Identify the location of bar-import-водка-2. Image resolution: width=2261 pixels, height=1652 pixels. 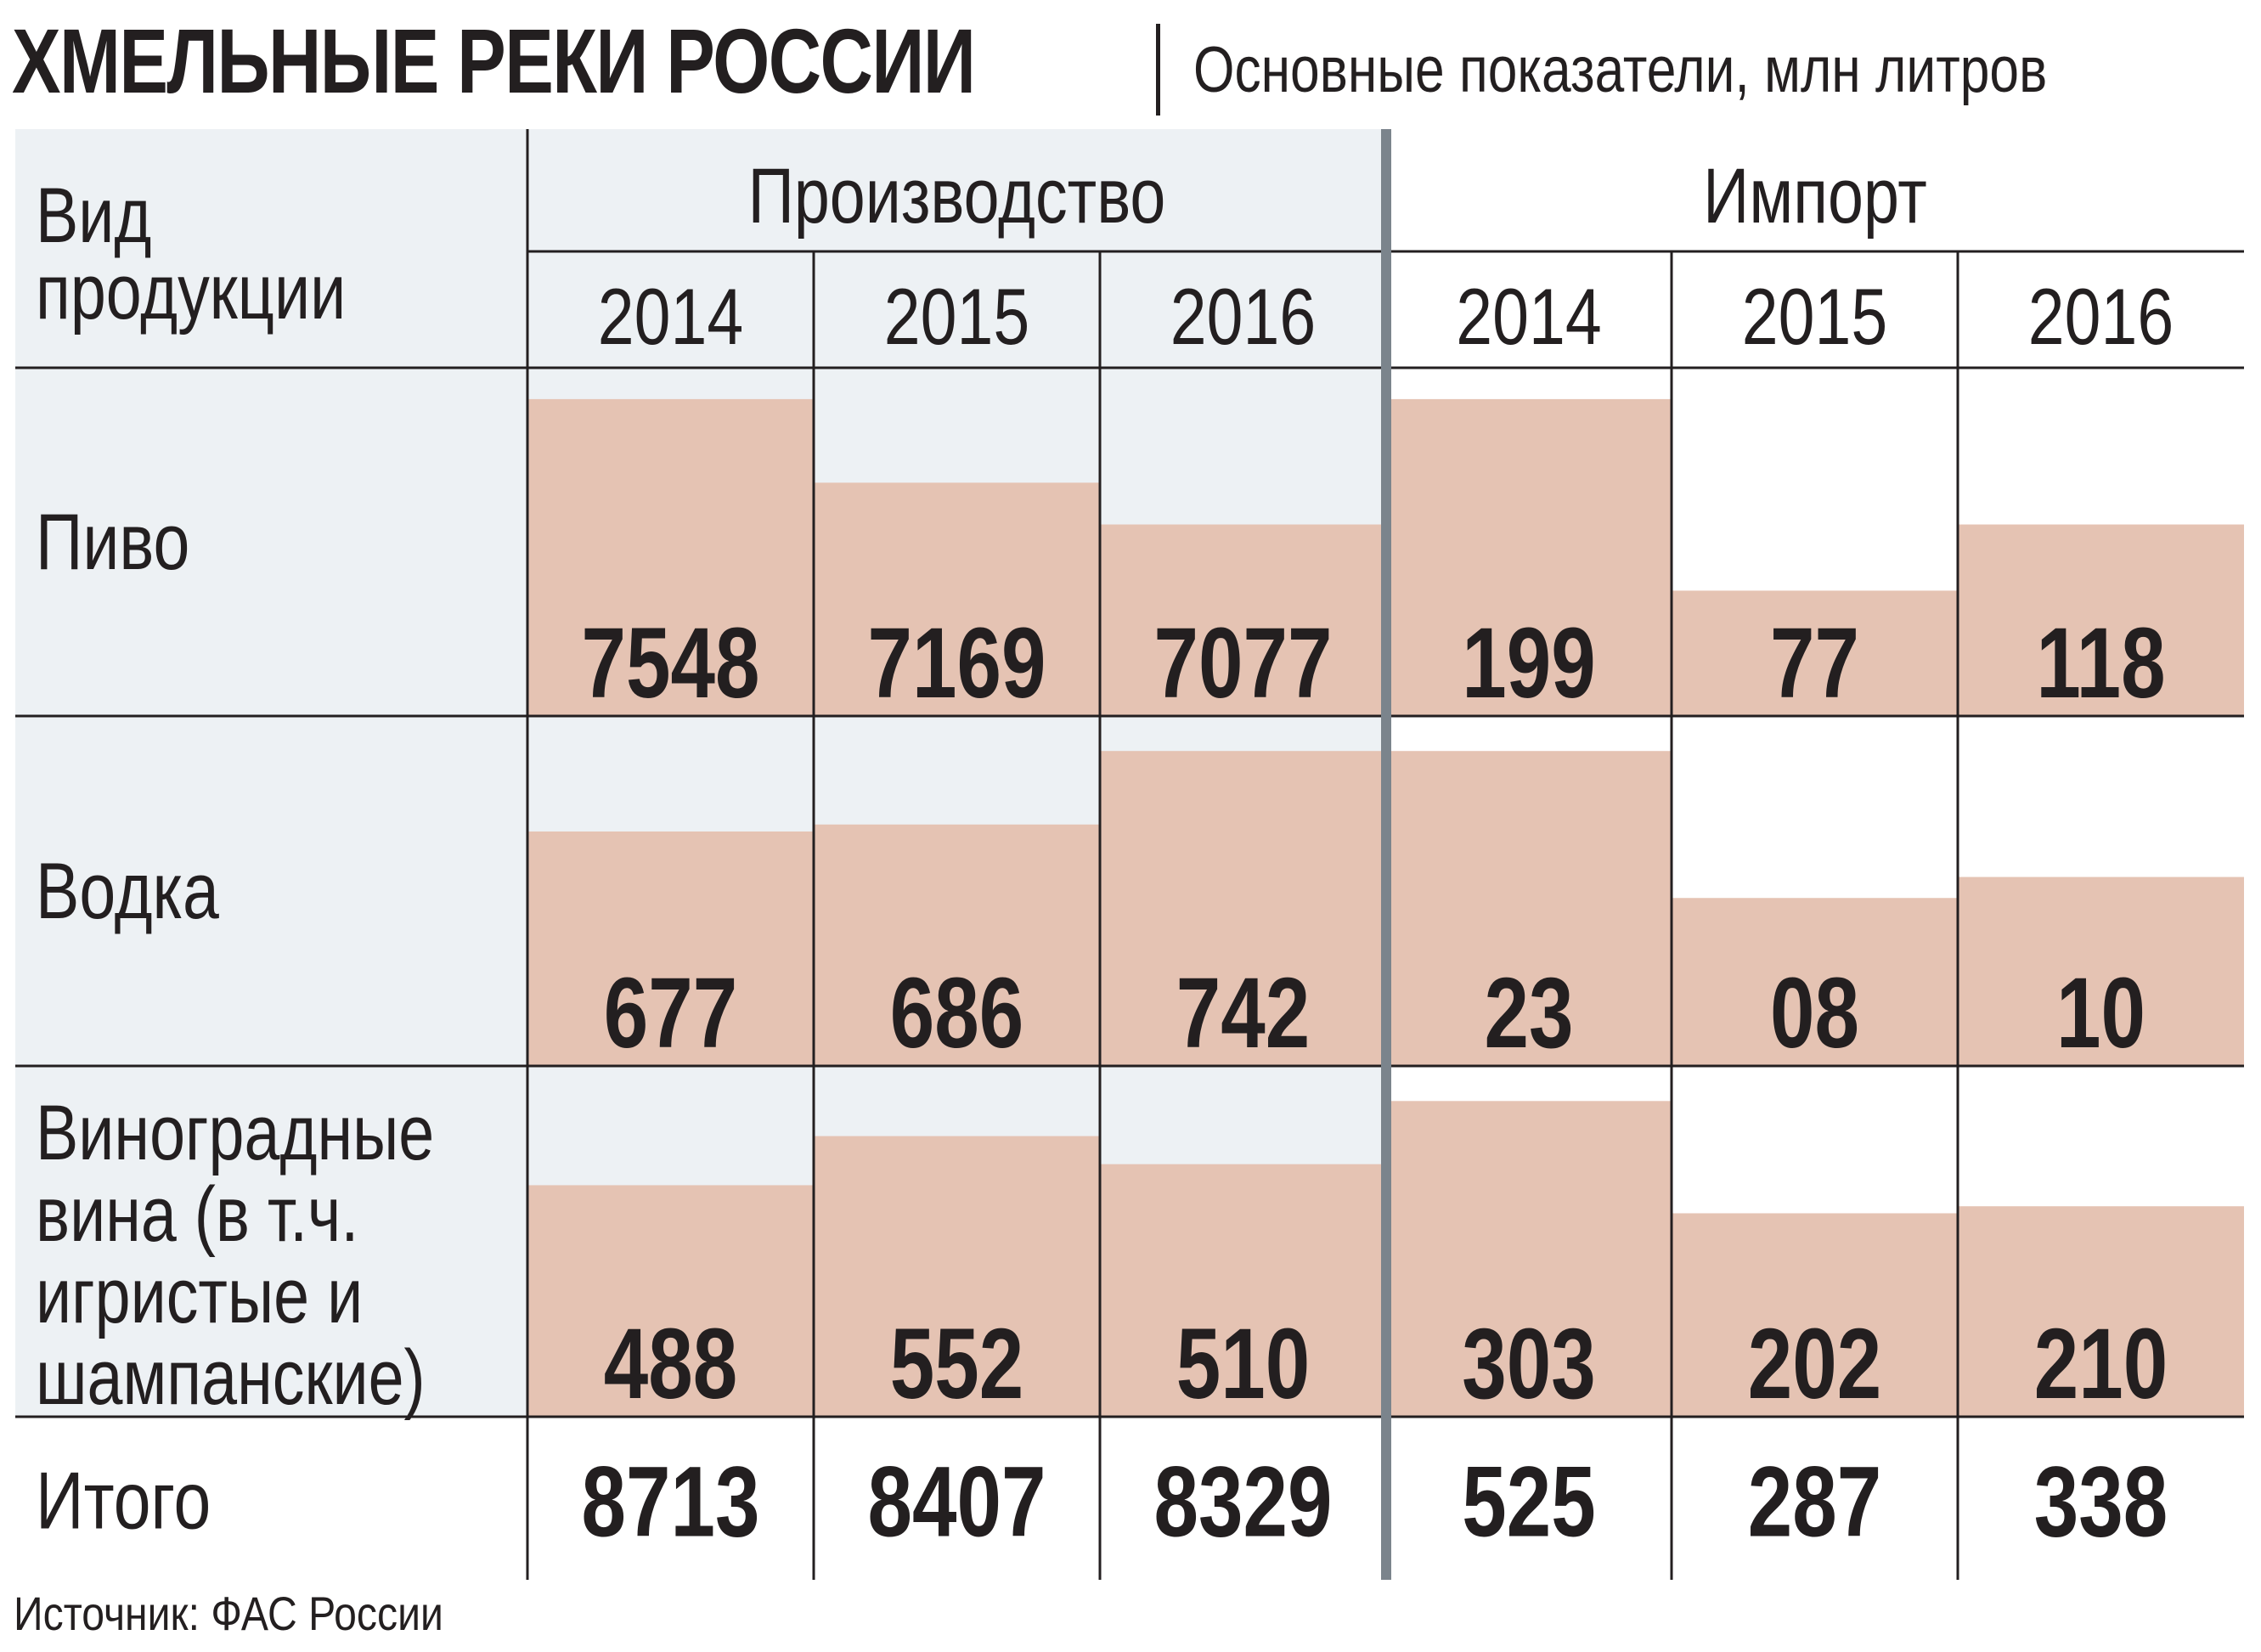
(2101, 971).